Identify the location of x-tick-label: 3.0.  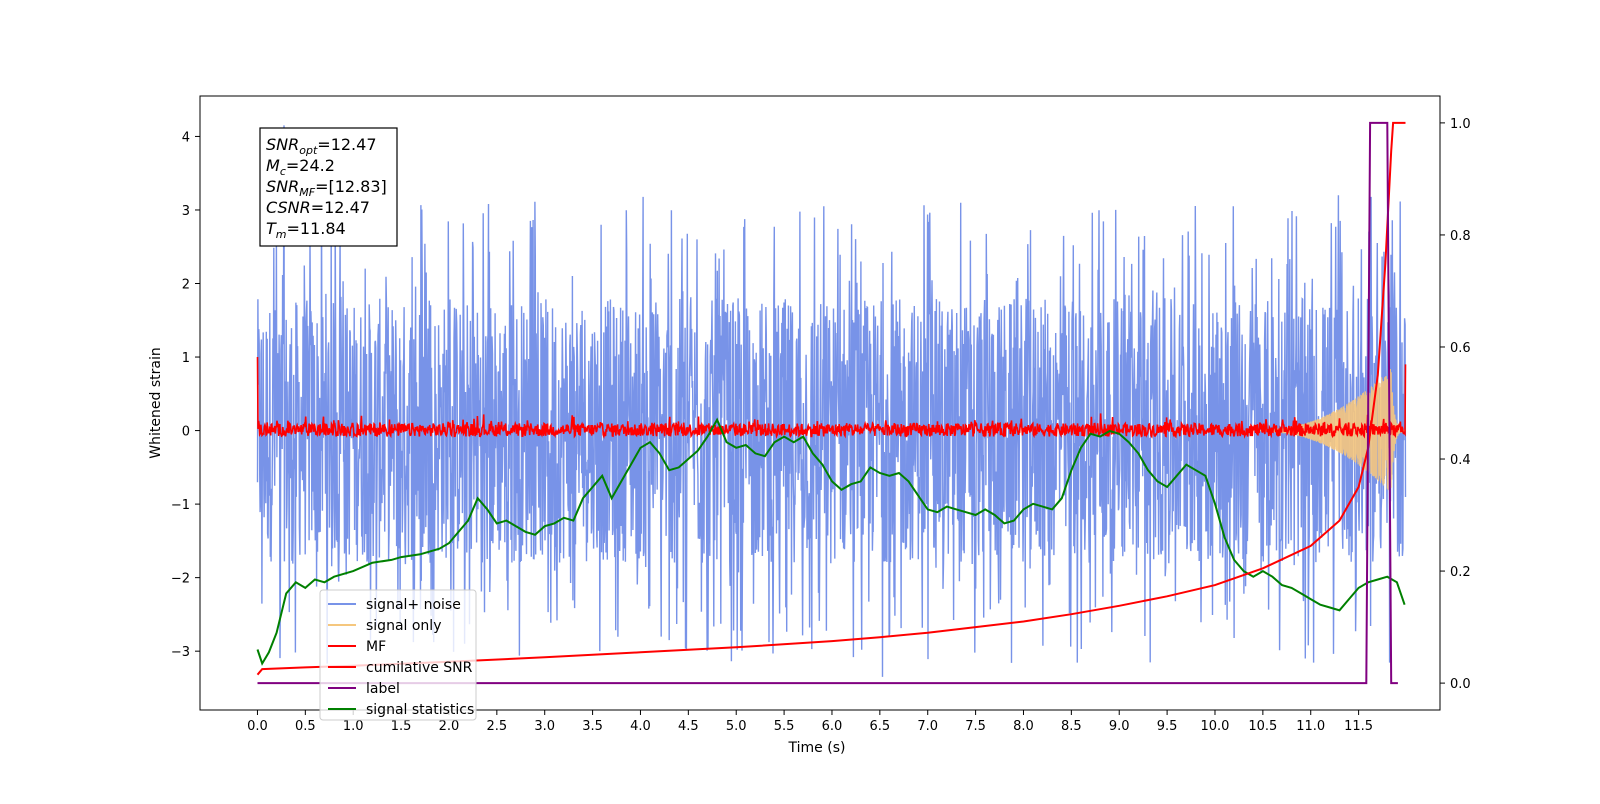
(544, 726).